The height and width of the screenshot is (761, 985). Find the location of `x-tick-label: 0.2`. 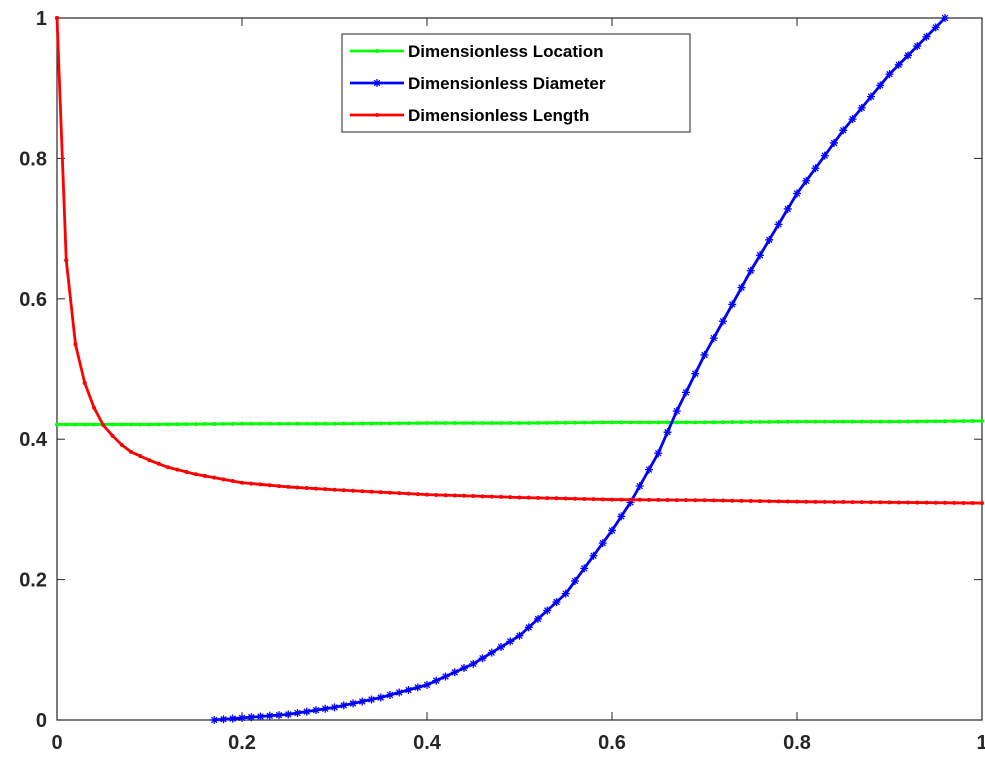

x-tick-label: 0.2 is located at coordinates (242, 743).